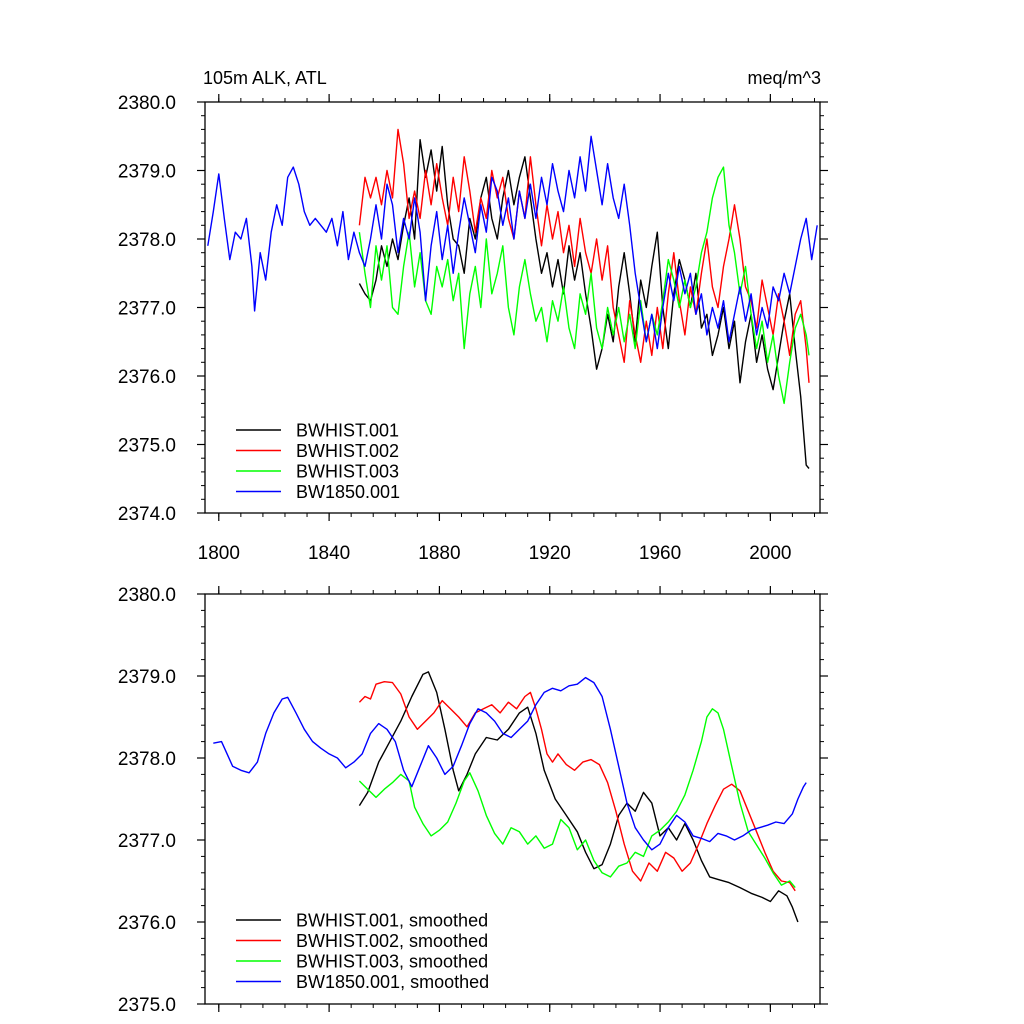 This screenshot has width=1024, height=1024. What do you see at coordinates (770, 553) in the screenshot?
I see `top-x-tick-label: 2000` at bounding box center [770, 553].